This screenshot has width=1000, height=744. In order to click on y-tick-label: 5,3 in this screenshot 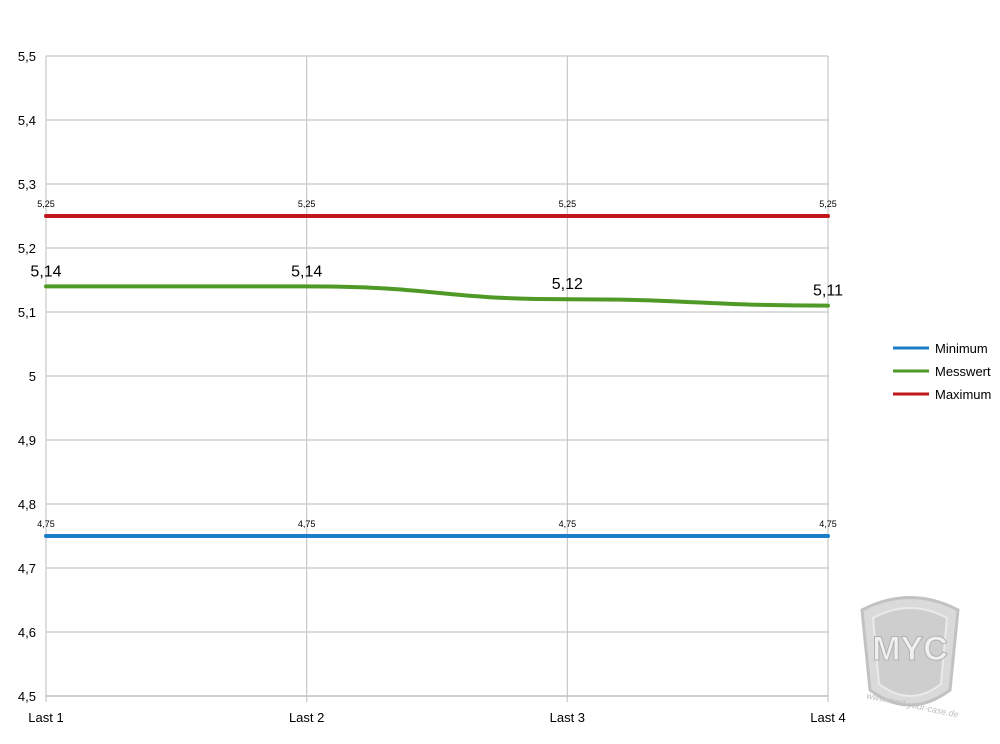, I will do `click(27, 184)`.